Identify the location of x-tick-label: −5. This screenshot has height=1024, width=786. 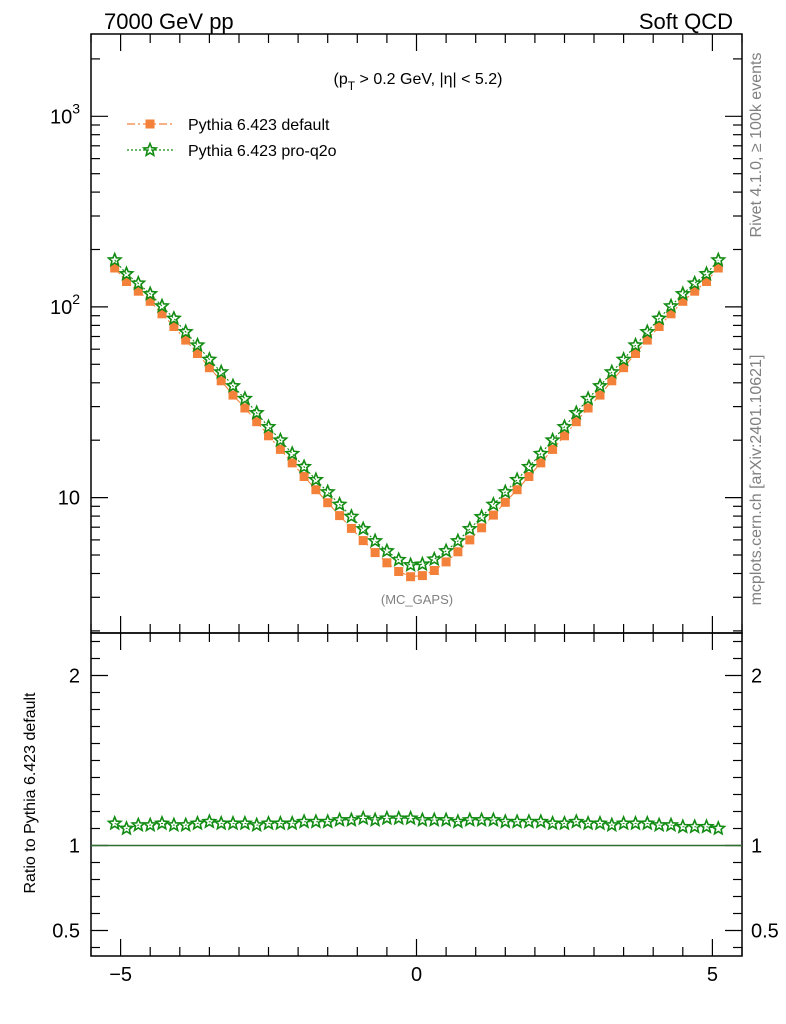
(120, 975).